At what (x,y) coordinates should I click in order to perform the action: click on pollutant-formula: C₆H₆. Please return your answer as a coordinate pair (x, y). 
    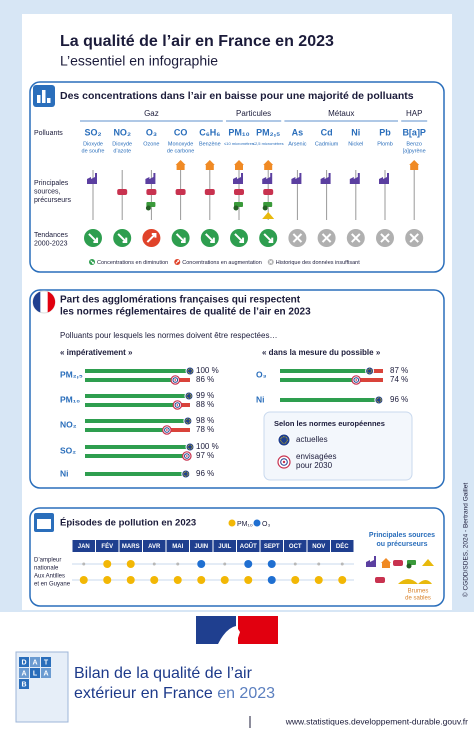
    Looking at the image, I should click on (209, 132).